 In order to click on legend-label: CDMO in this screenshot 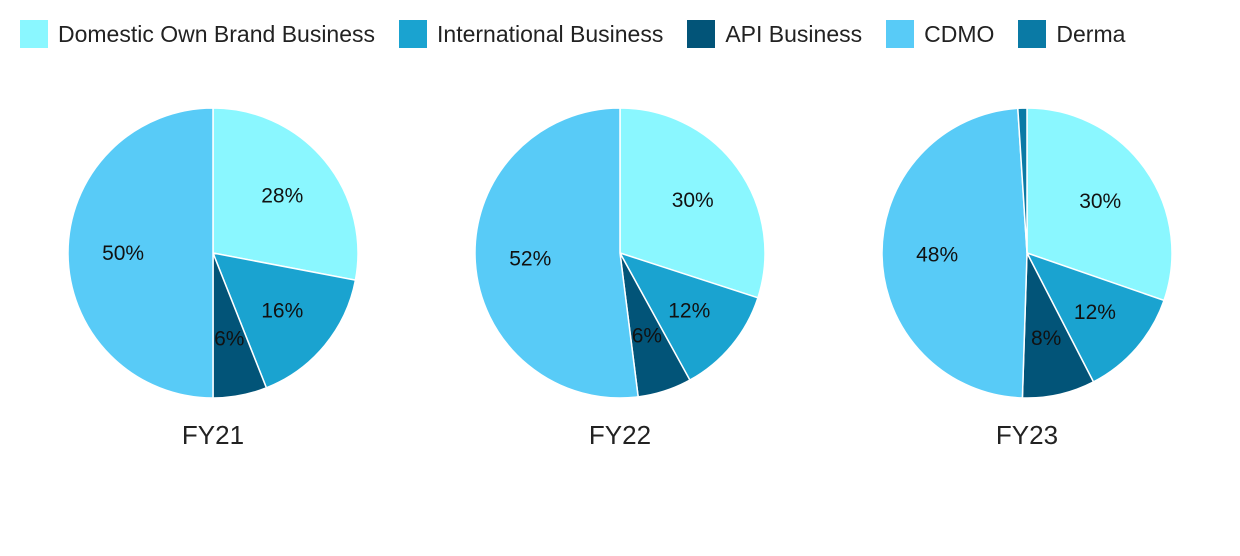, I will do `click(959, 33)`.